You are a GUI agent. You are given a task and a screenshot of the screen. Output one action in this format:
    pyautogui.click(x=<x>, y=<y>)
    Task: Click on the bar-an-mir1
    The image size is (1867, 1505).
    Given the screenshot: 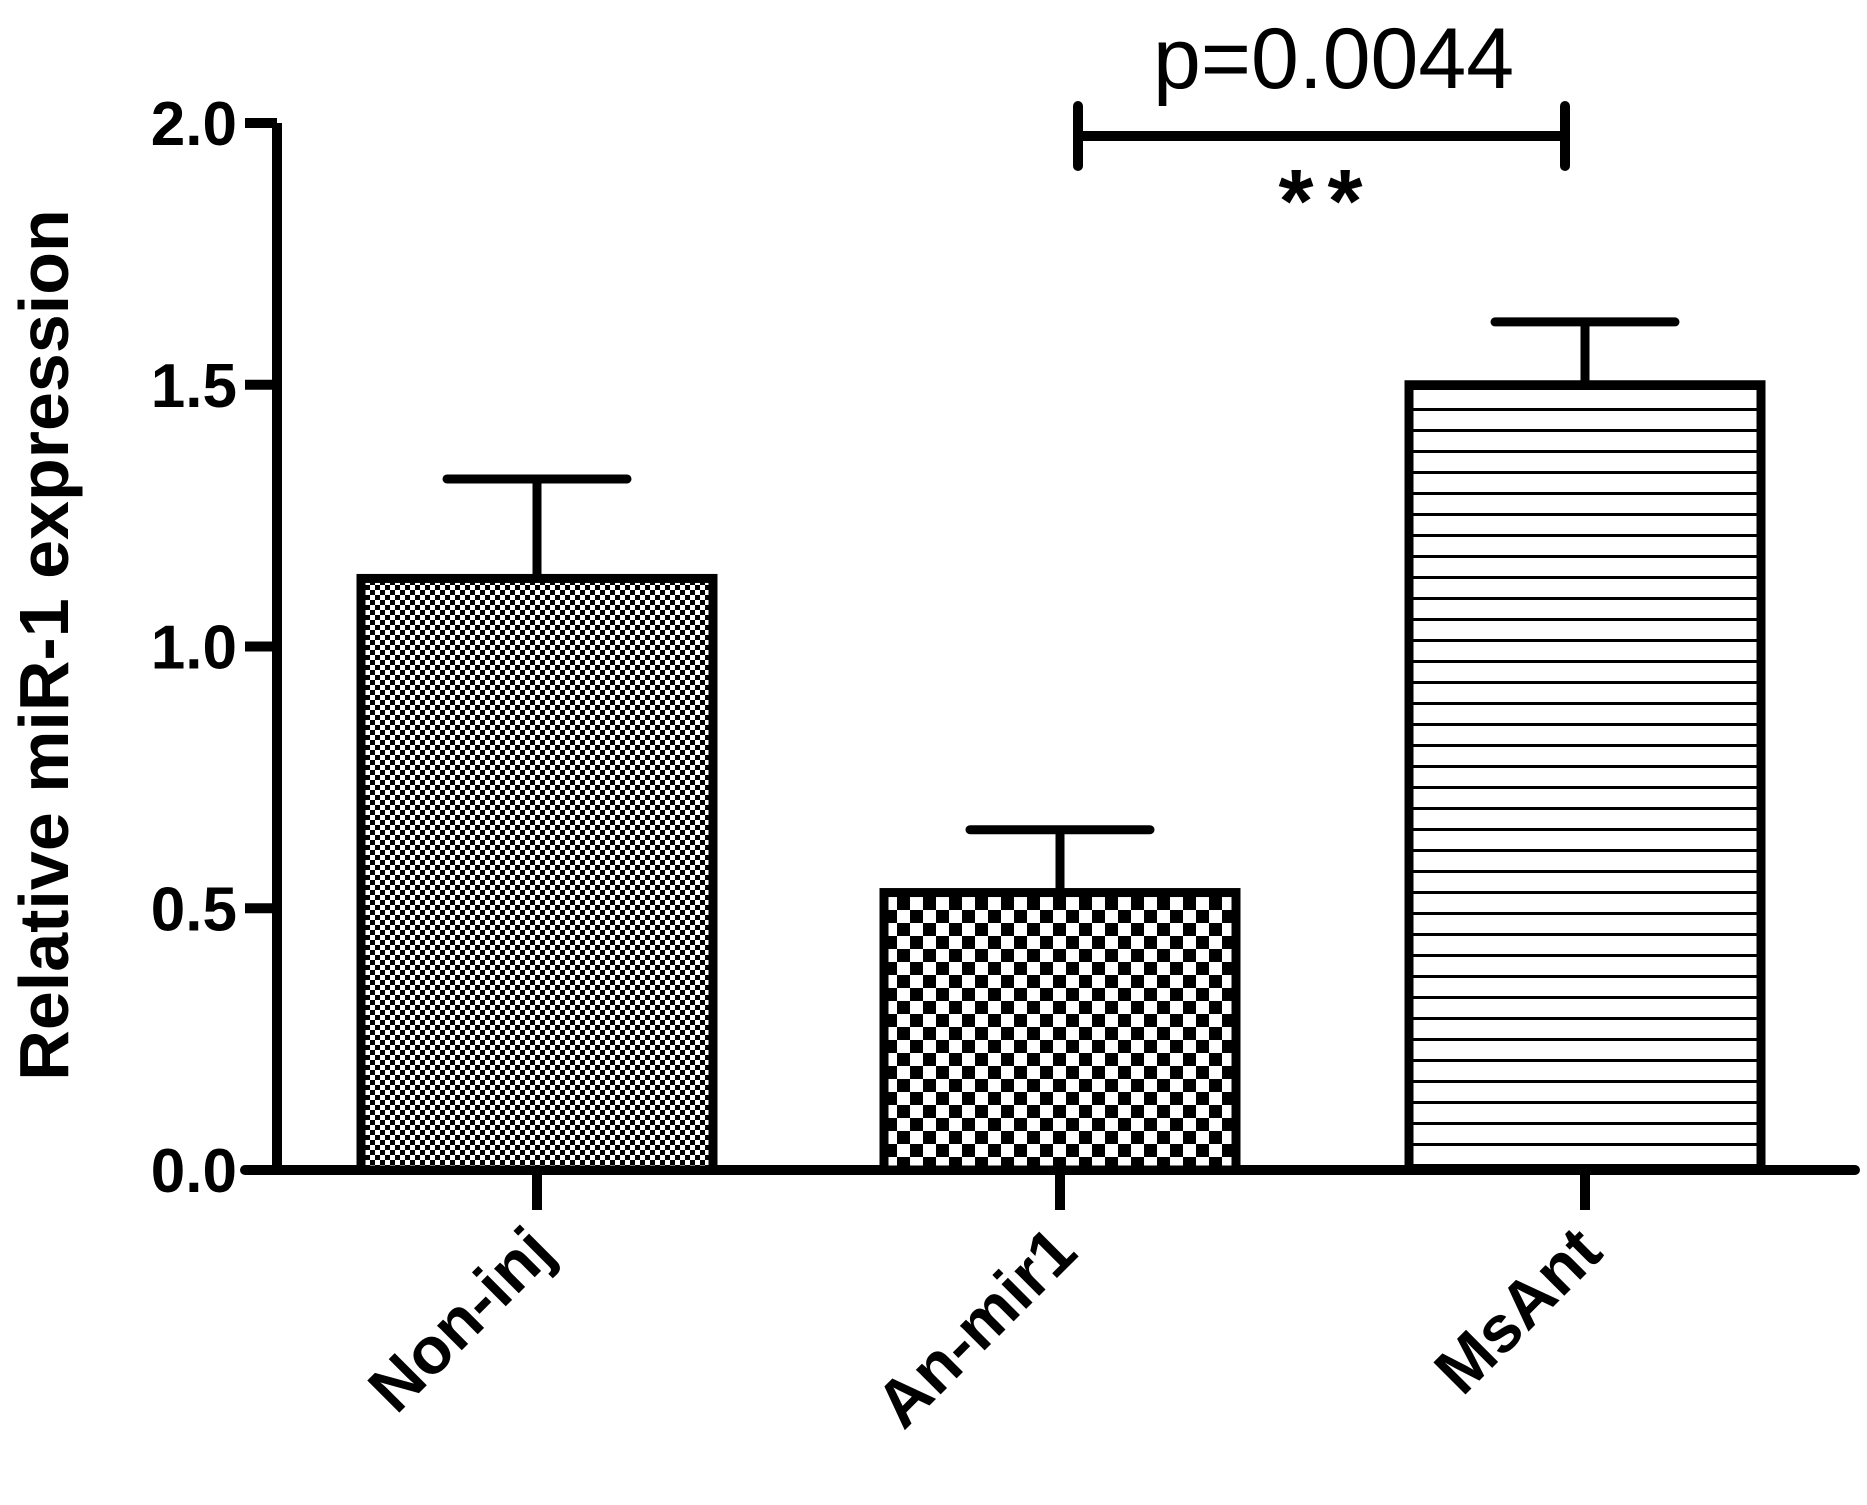 What is the action you would take?
    pyautogui.click(x=1060, y=1031)
    